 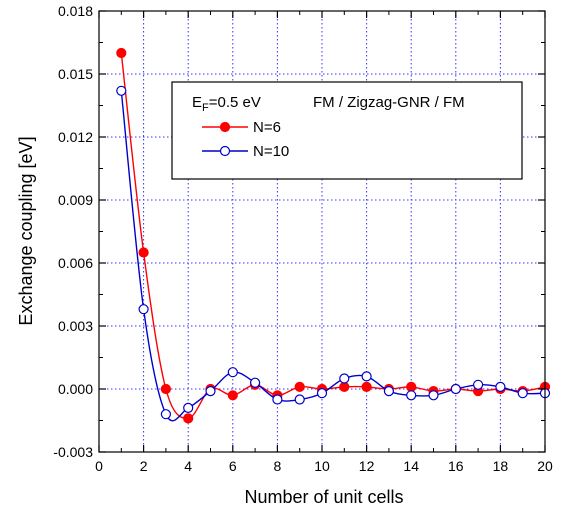 What do you see at coordinates (99, 466) in the screenshot?
I see `x-tick-label: 0` at bounding box center [99, 466].